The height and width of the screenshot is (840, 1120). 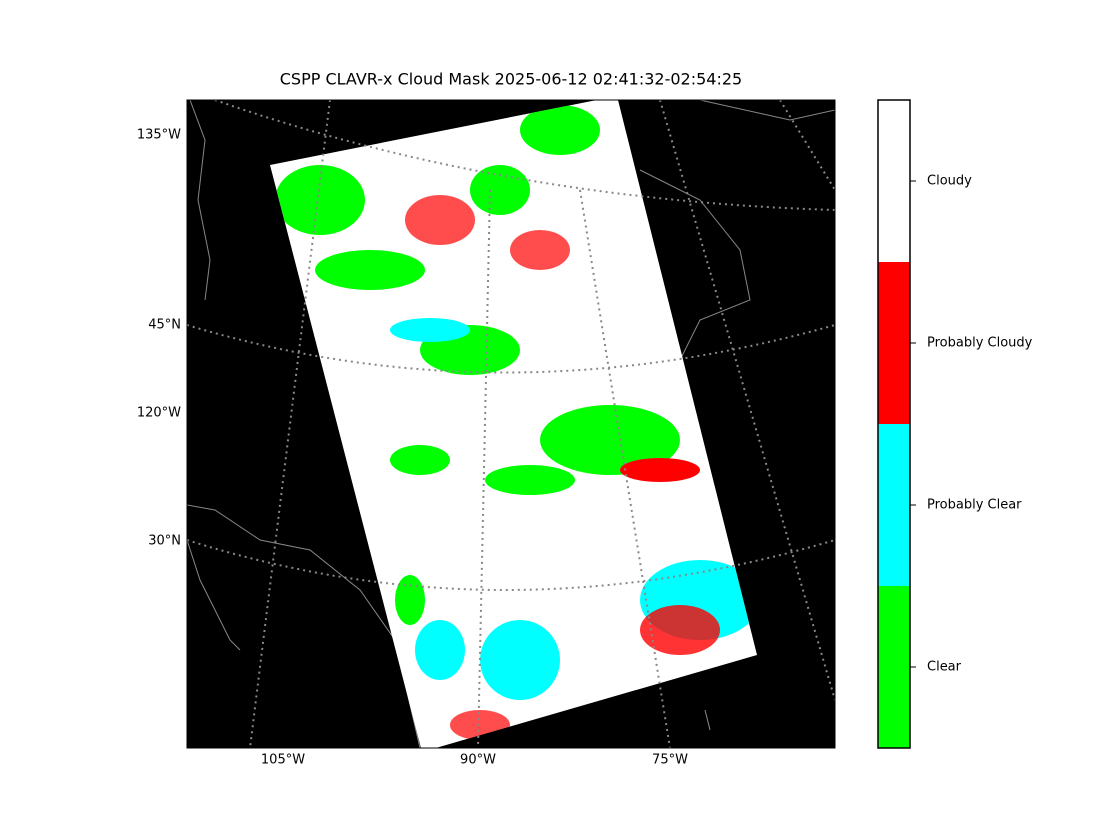 I want to click on lat-lon-label: 30°N, so click(x=164, y=541).